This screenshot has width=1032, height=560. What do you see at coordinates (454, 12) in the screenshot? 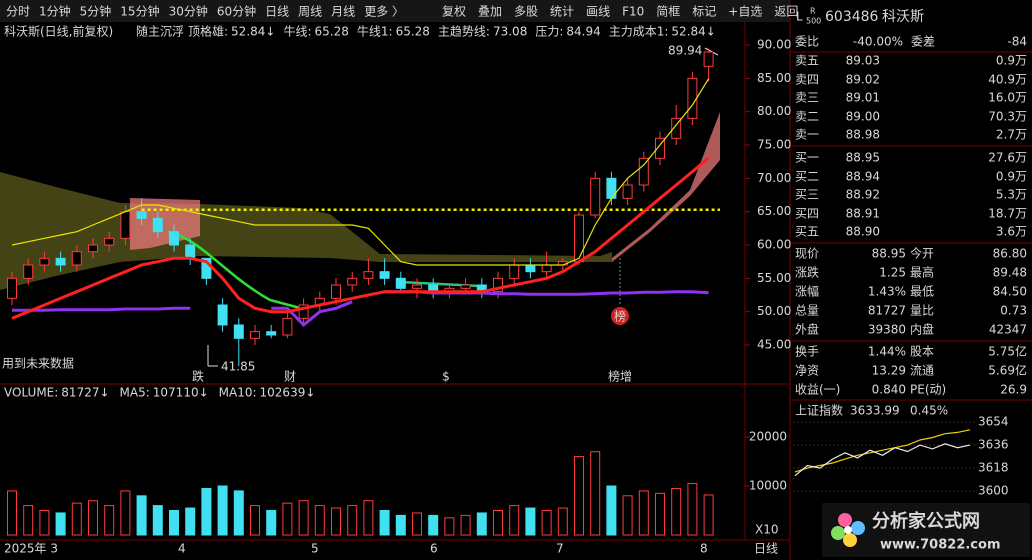
I see `toolbar-button: 复权` at bounding box center [454, 12].